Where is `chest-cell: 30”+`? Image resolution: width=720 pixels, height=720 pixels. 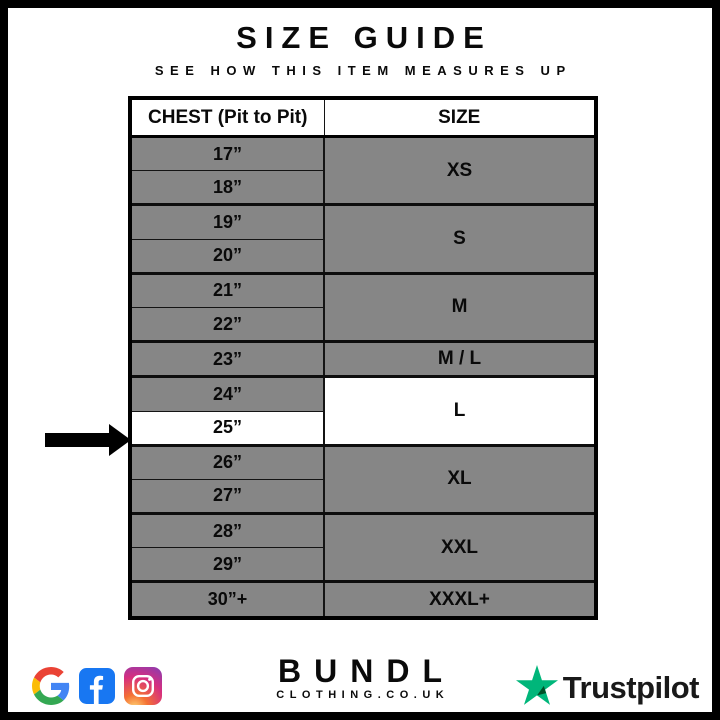 chest-cell: 30”+ is located at coordinates (227, 599).